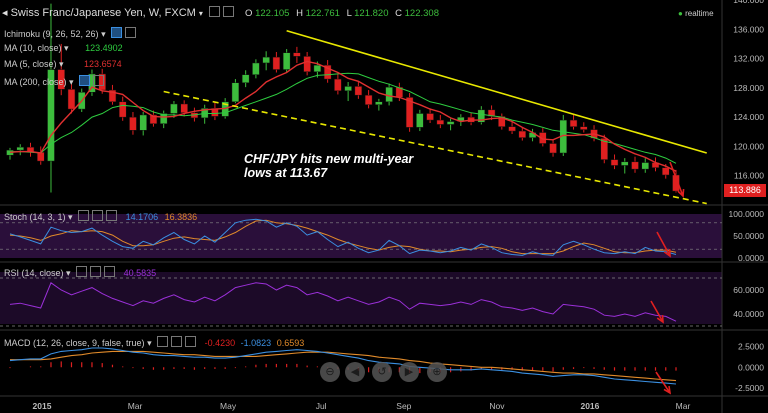  Describe the element at coordinates (85, 80) in the screenshot. I see `ma200-settings-icon` at that location.